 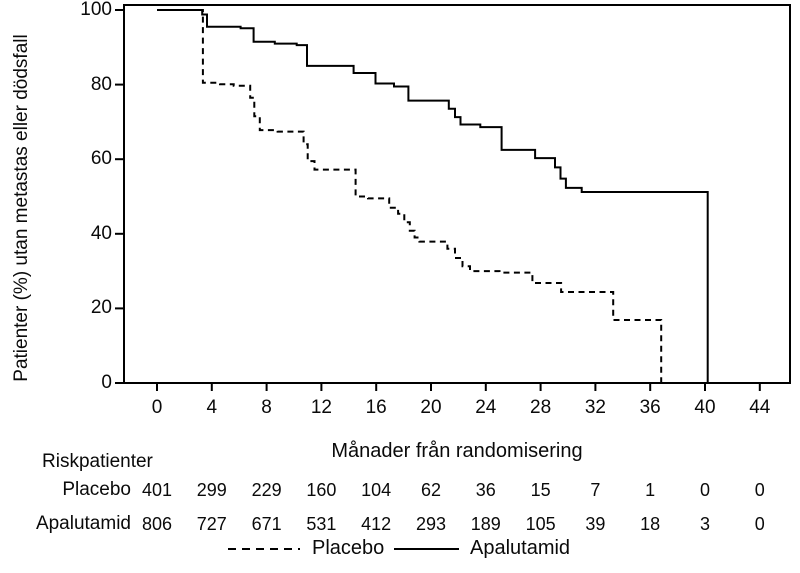 What do you see at coordinates (106, 382) in the screenshot?
I see `y-tick-label: 0` at bounding box center [106, 382].